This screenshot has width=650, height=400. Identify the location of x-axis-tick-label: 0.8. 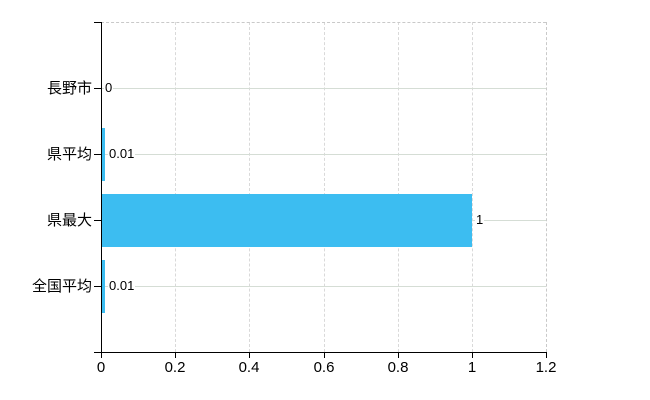
(398, 367).